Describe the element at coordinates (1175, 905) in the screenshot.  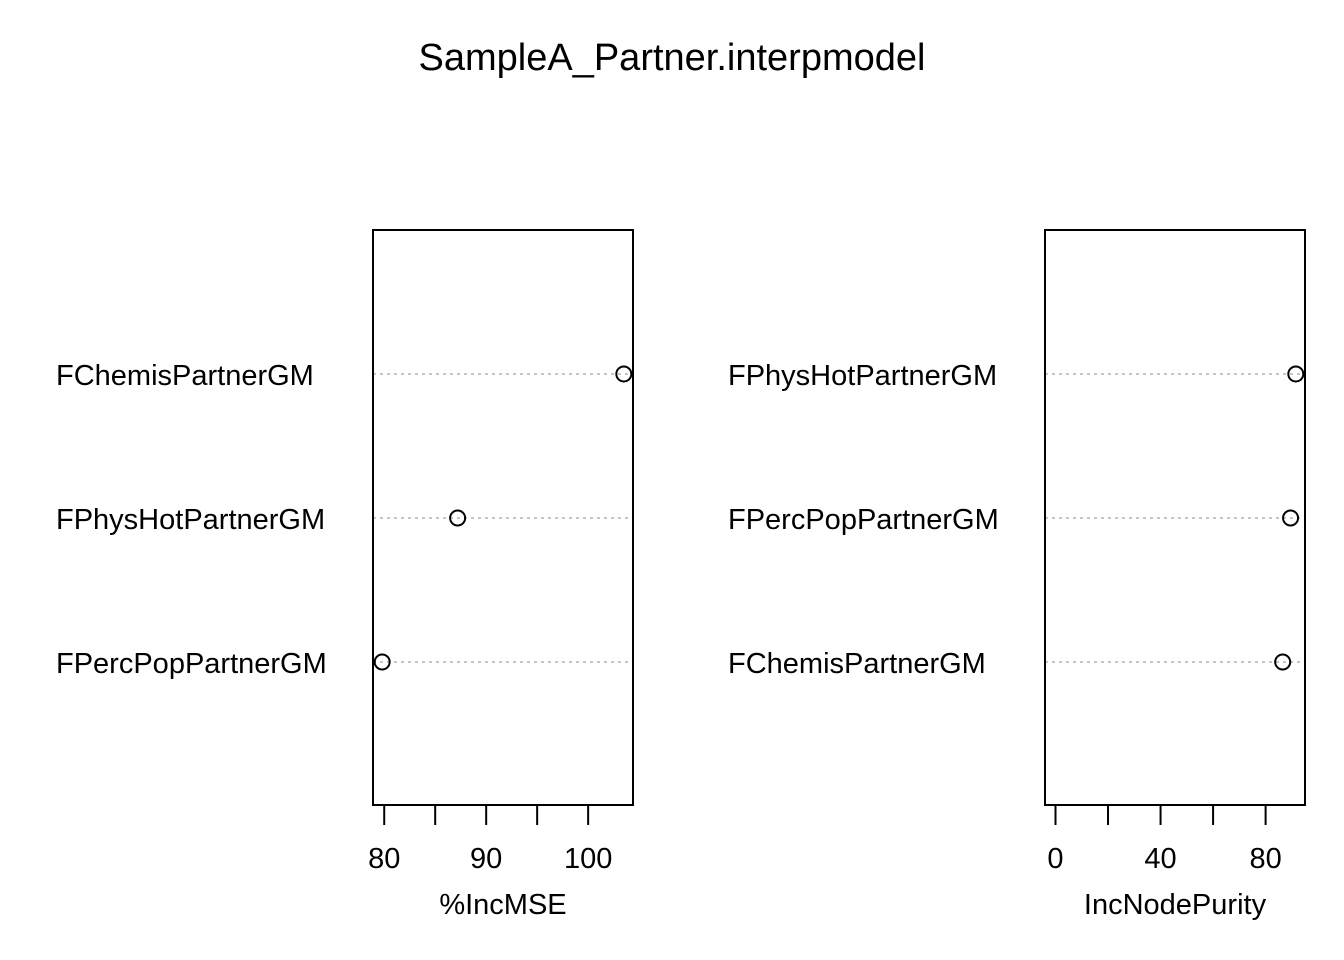
I see `x-axis-label: IncNodePurity` at that location.